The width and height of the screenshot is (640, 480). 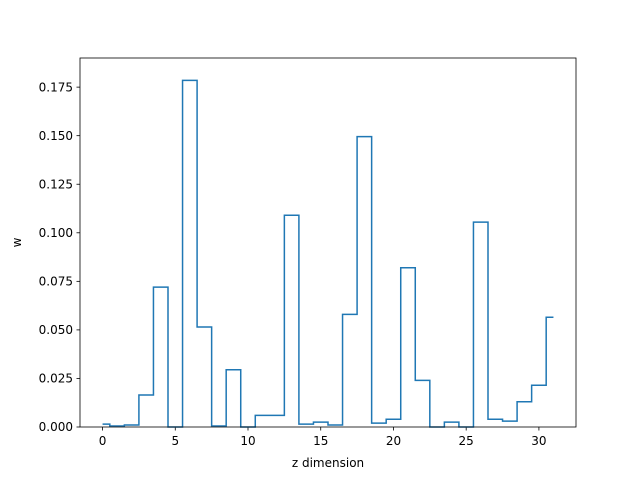 What do you see at coordinates (17, 242) in the screenshot?
I see `y-axis-label: w` at bounding box center [17, 242].